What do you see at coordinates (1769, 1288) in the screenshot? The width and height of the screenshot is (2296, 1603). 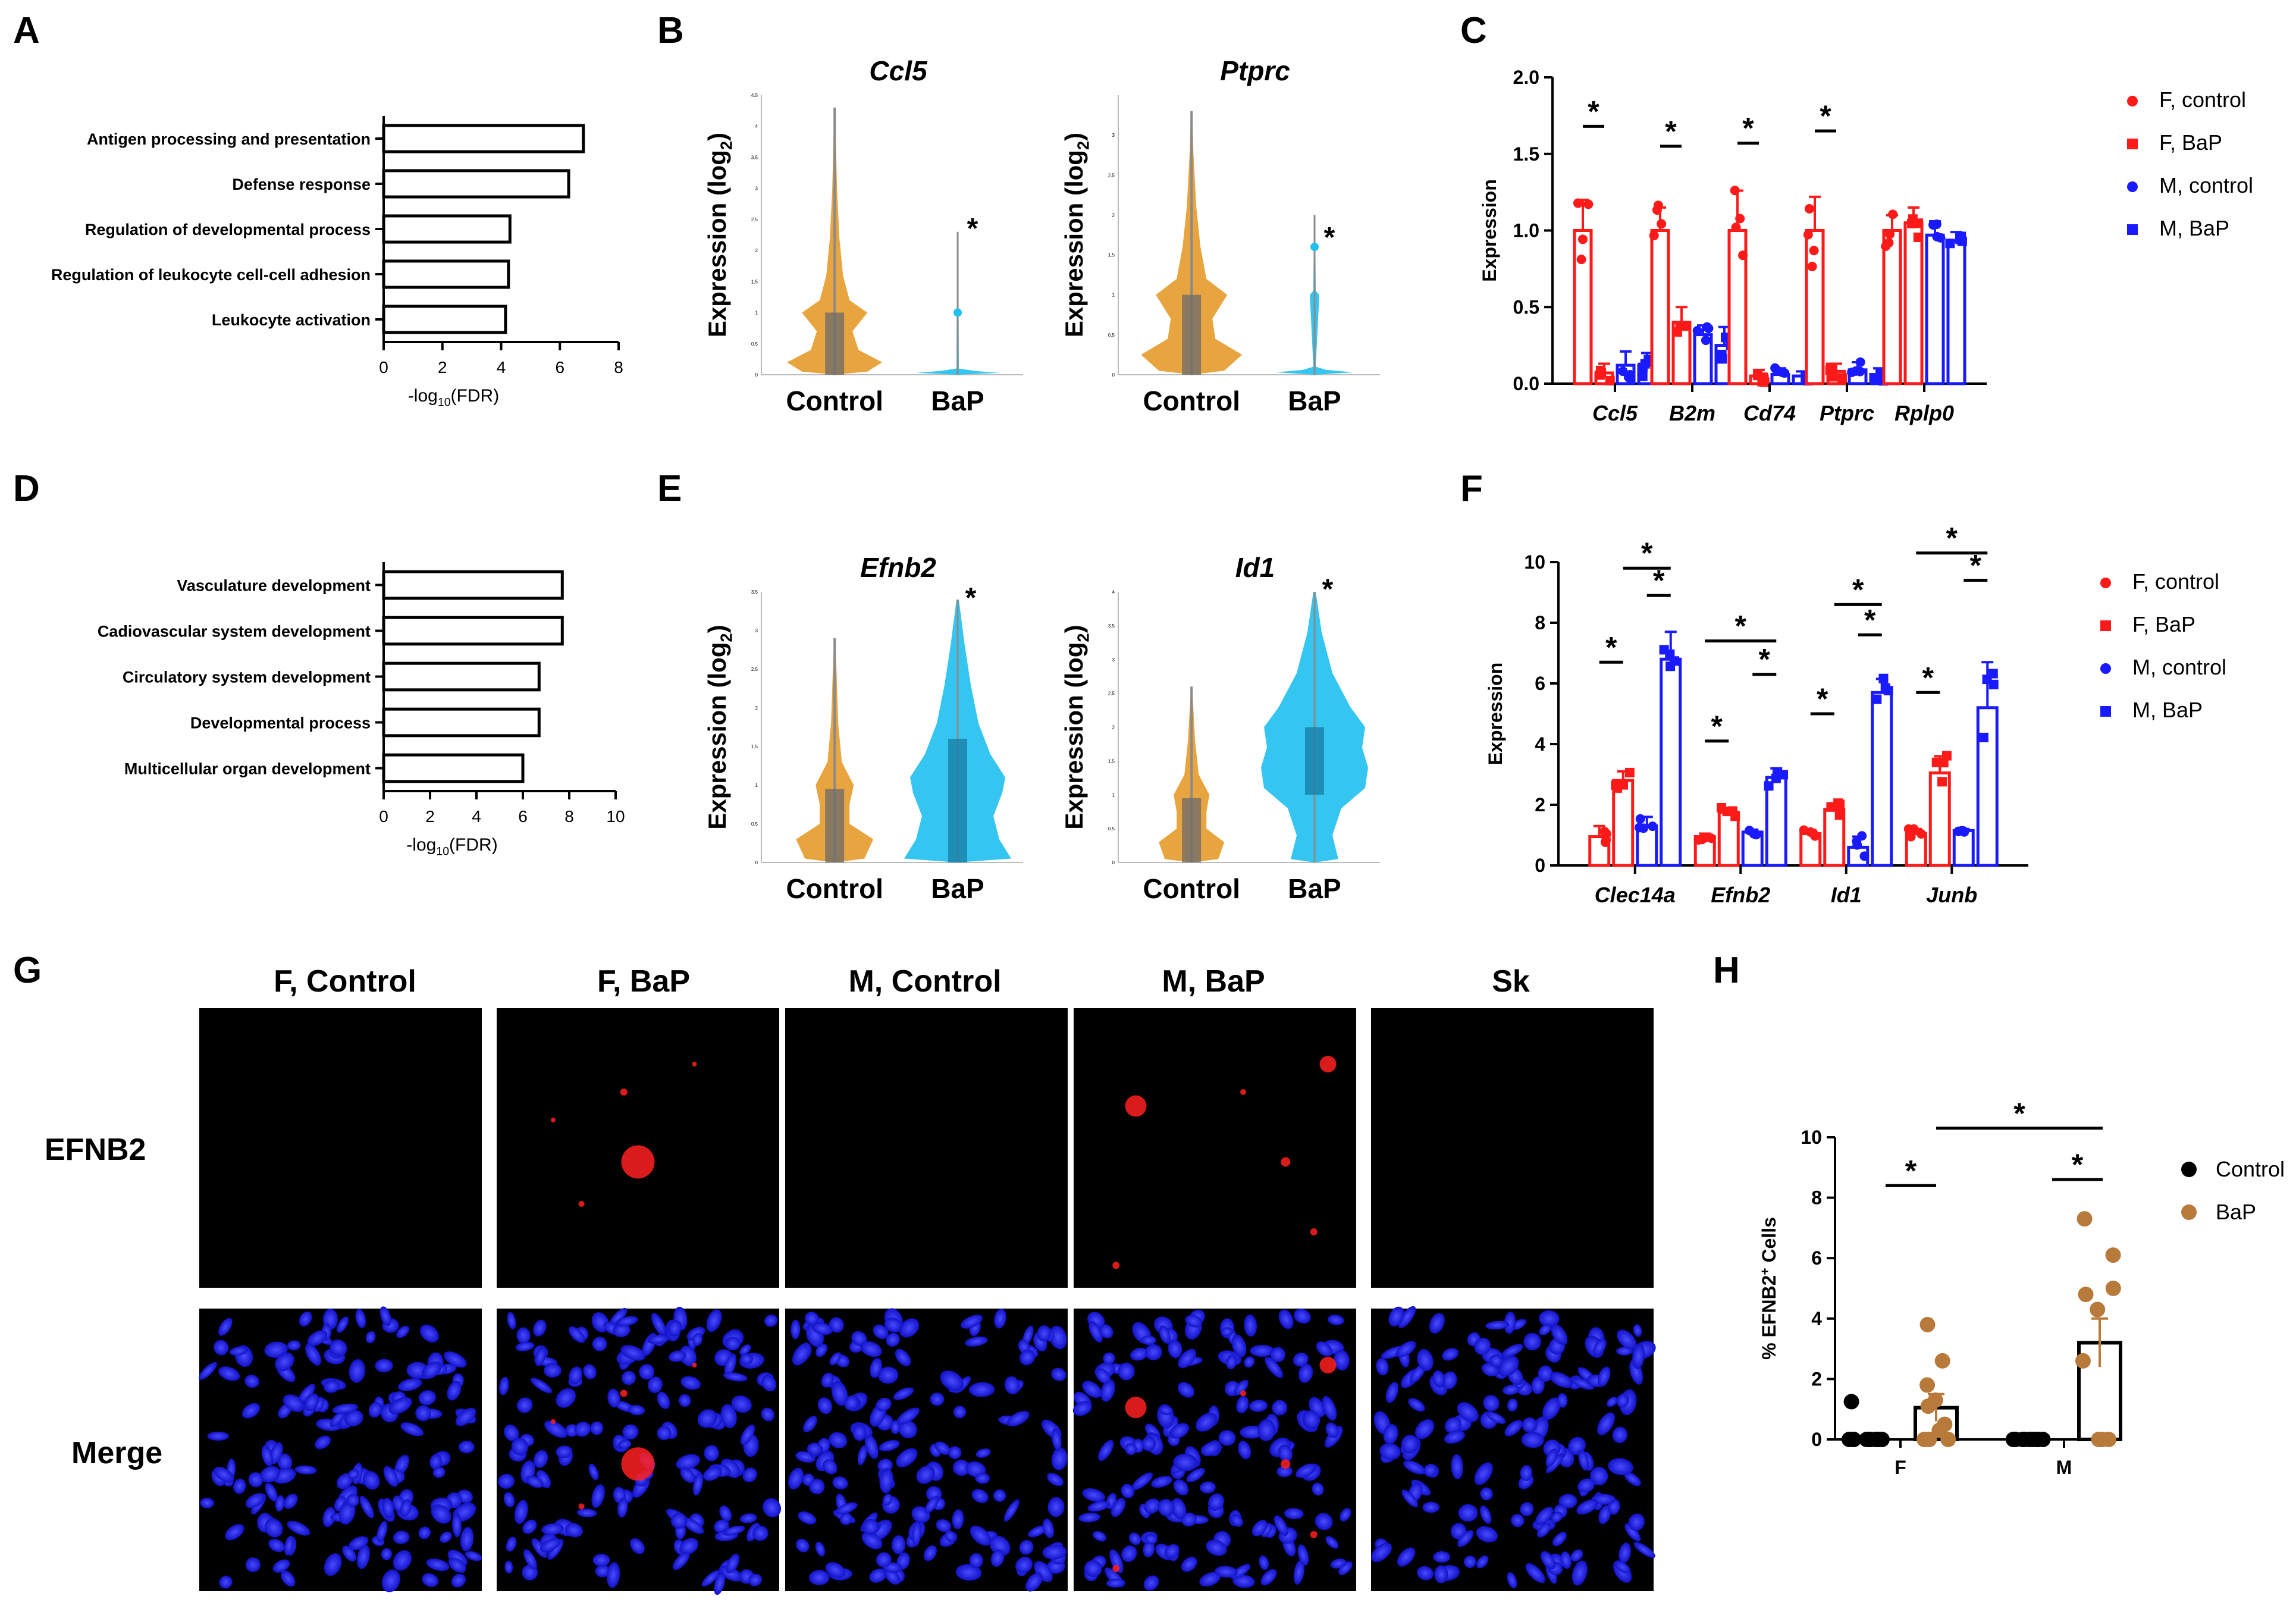 I see `y-axis-label: % EFNB2+ Cells` at bounding box center [1769, 1288].